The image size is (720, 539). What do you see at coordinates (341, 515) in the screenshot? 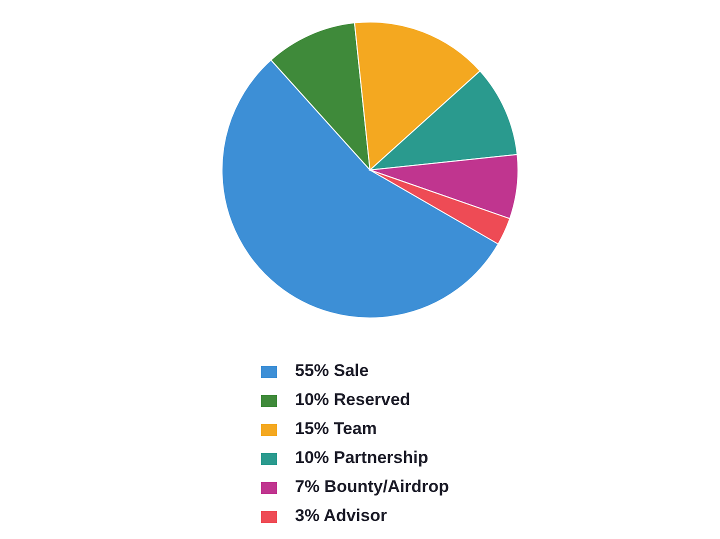
I see `legend-label: 3% Advisor` at bounding box center [341, 515].